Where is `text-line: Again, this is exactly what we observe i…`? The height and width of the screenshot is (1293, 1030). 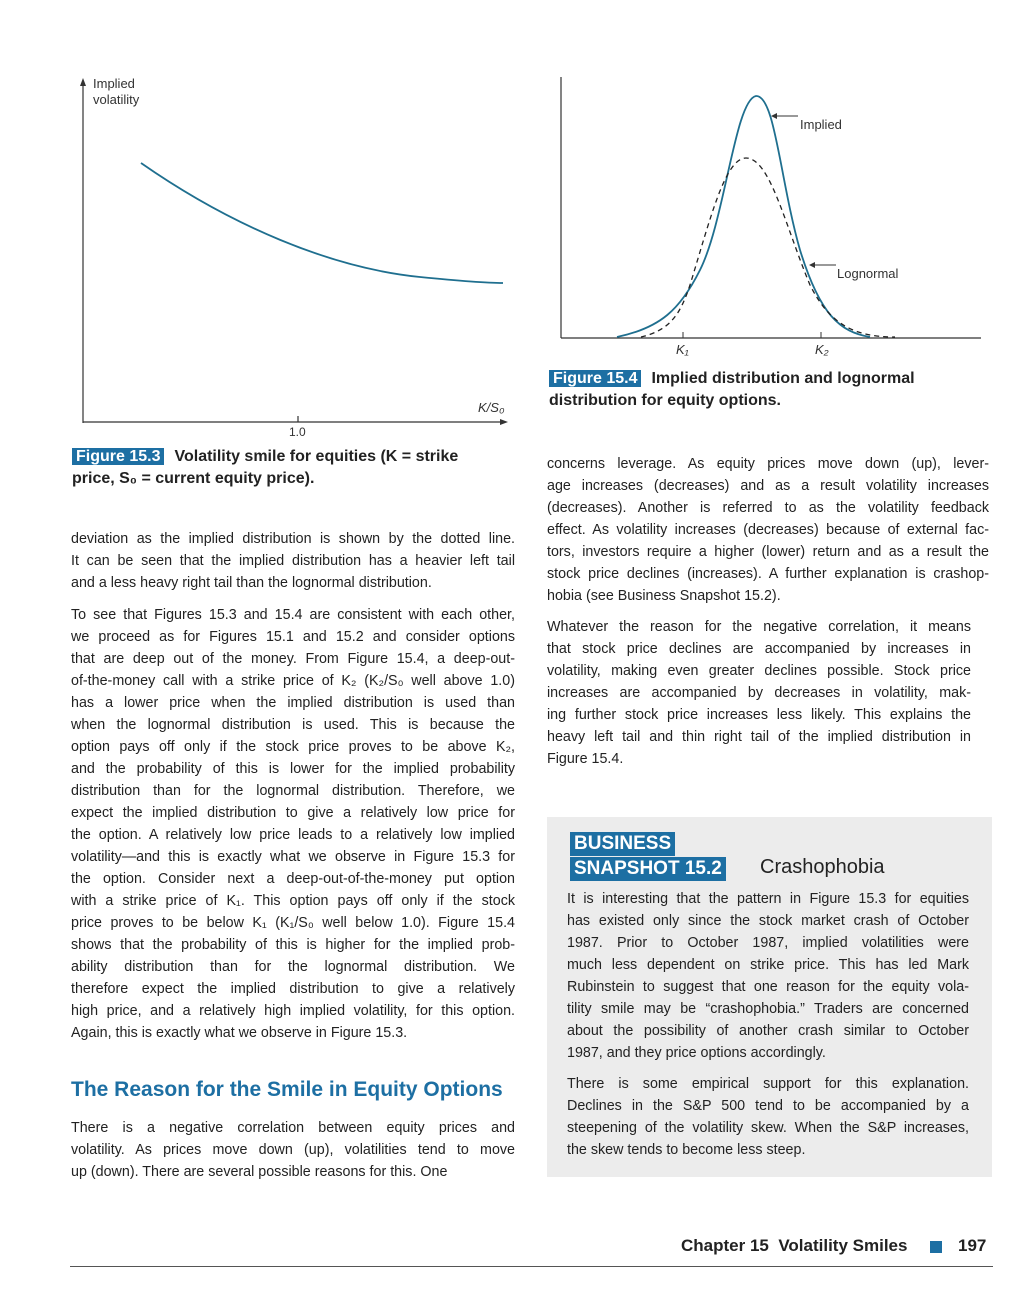
text-line: Again, this is exactly what we observe i… is located at coordinates (239, 1033).